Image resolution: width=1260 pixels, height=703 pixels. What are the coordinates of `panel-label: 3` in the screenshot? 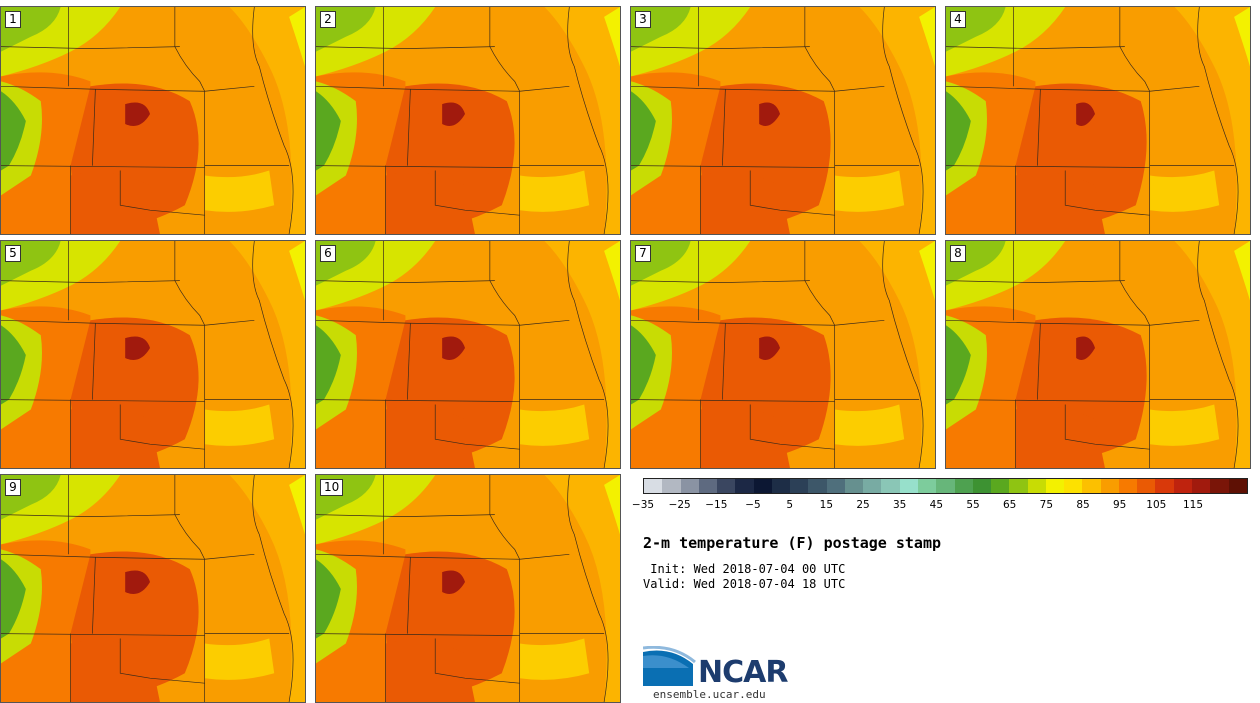 It's located at (643, 19).